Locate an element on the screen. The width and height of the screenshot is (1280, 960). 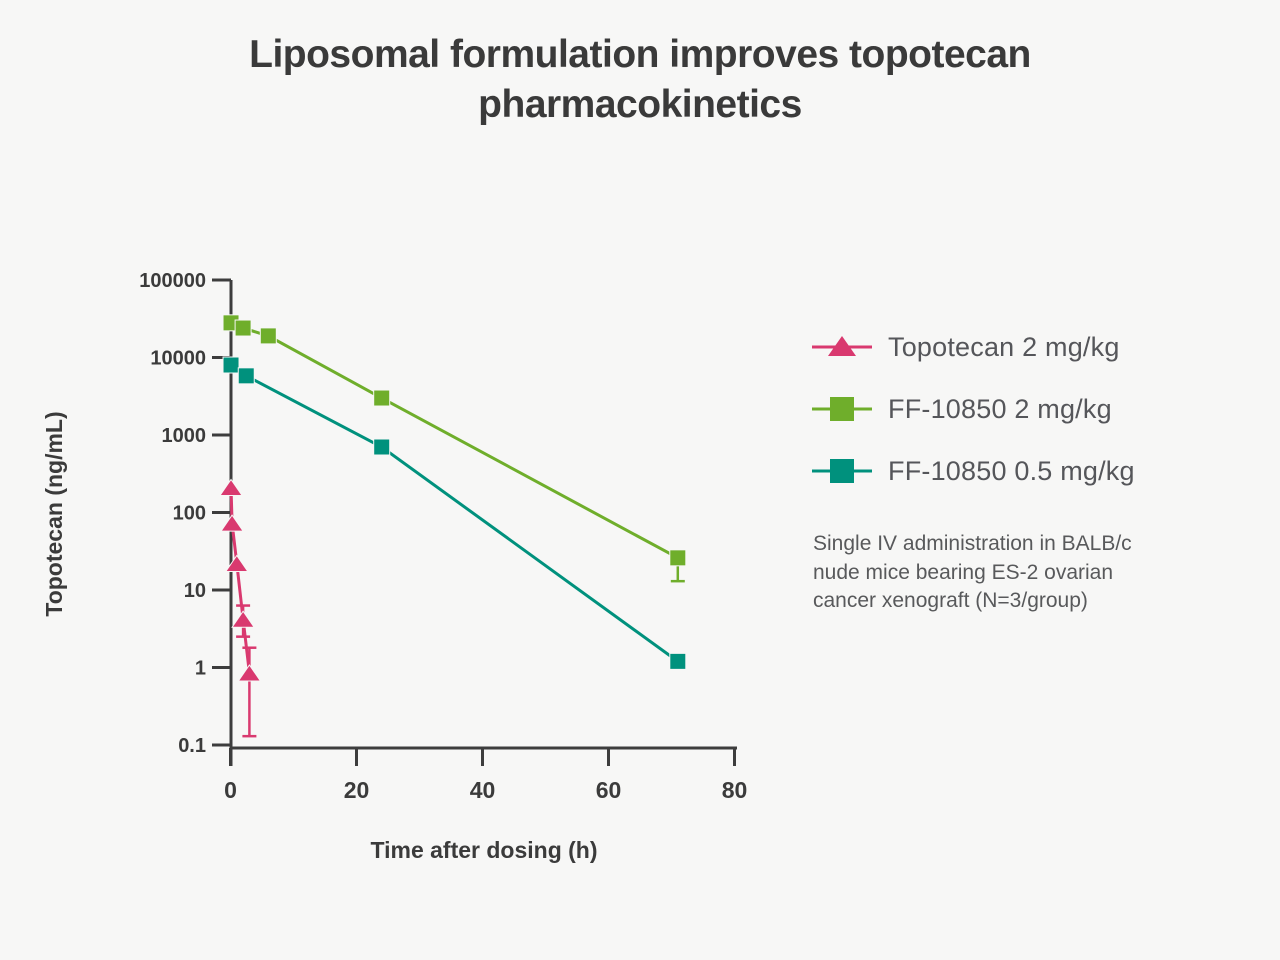
legend-item: Topotecan 2 mg/kg is located at coordinates (972, 347).